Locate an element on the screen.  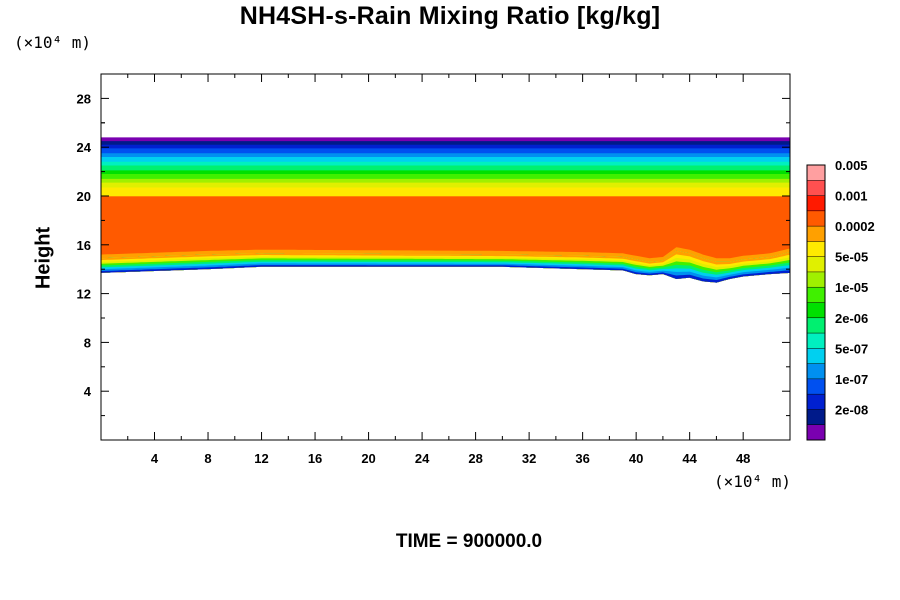
colorbar-label: 0.0002 is located at coordinates (855, 226).